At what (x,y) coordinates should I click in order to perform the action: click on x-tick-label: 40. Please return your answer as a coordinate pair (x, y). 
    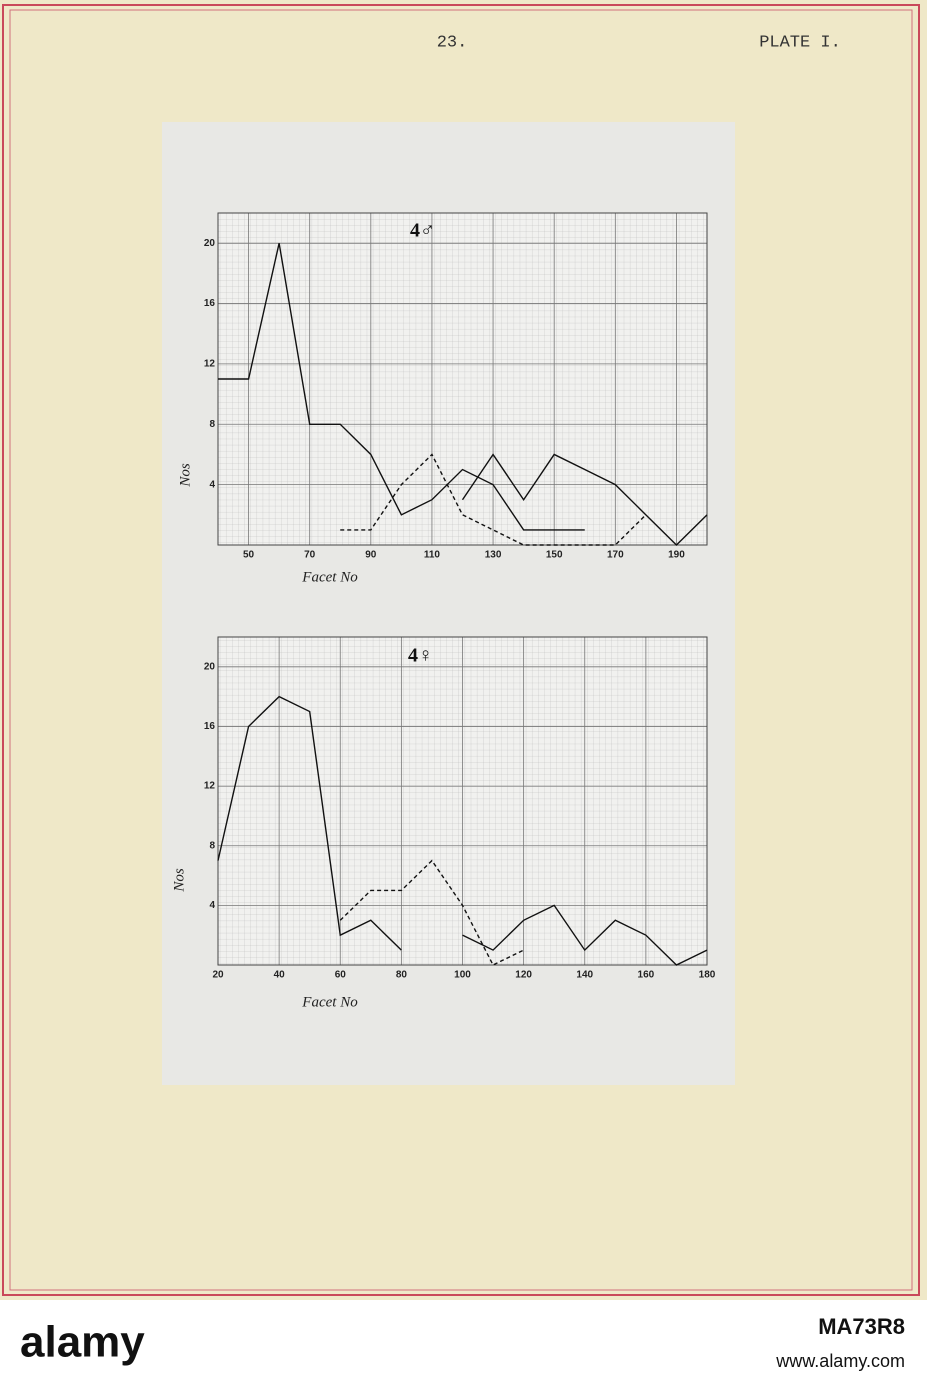
    Looking at the image, I should click on (280, 975).